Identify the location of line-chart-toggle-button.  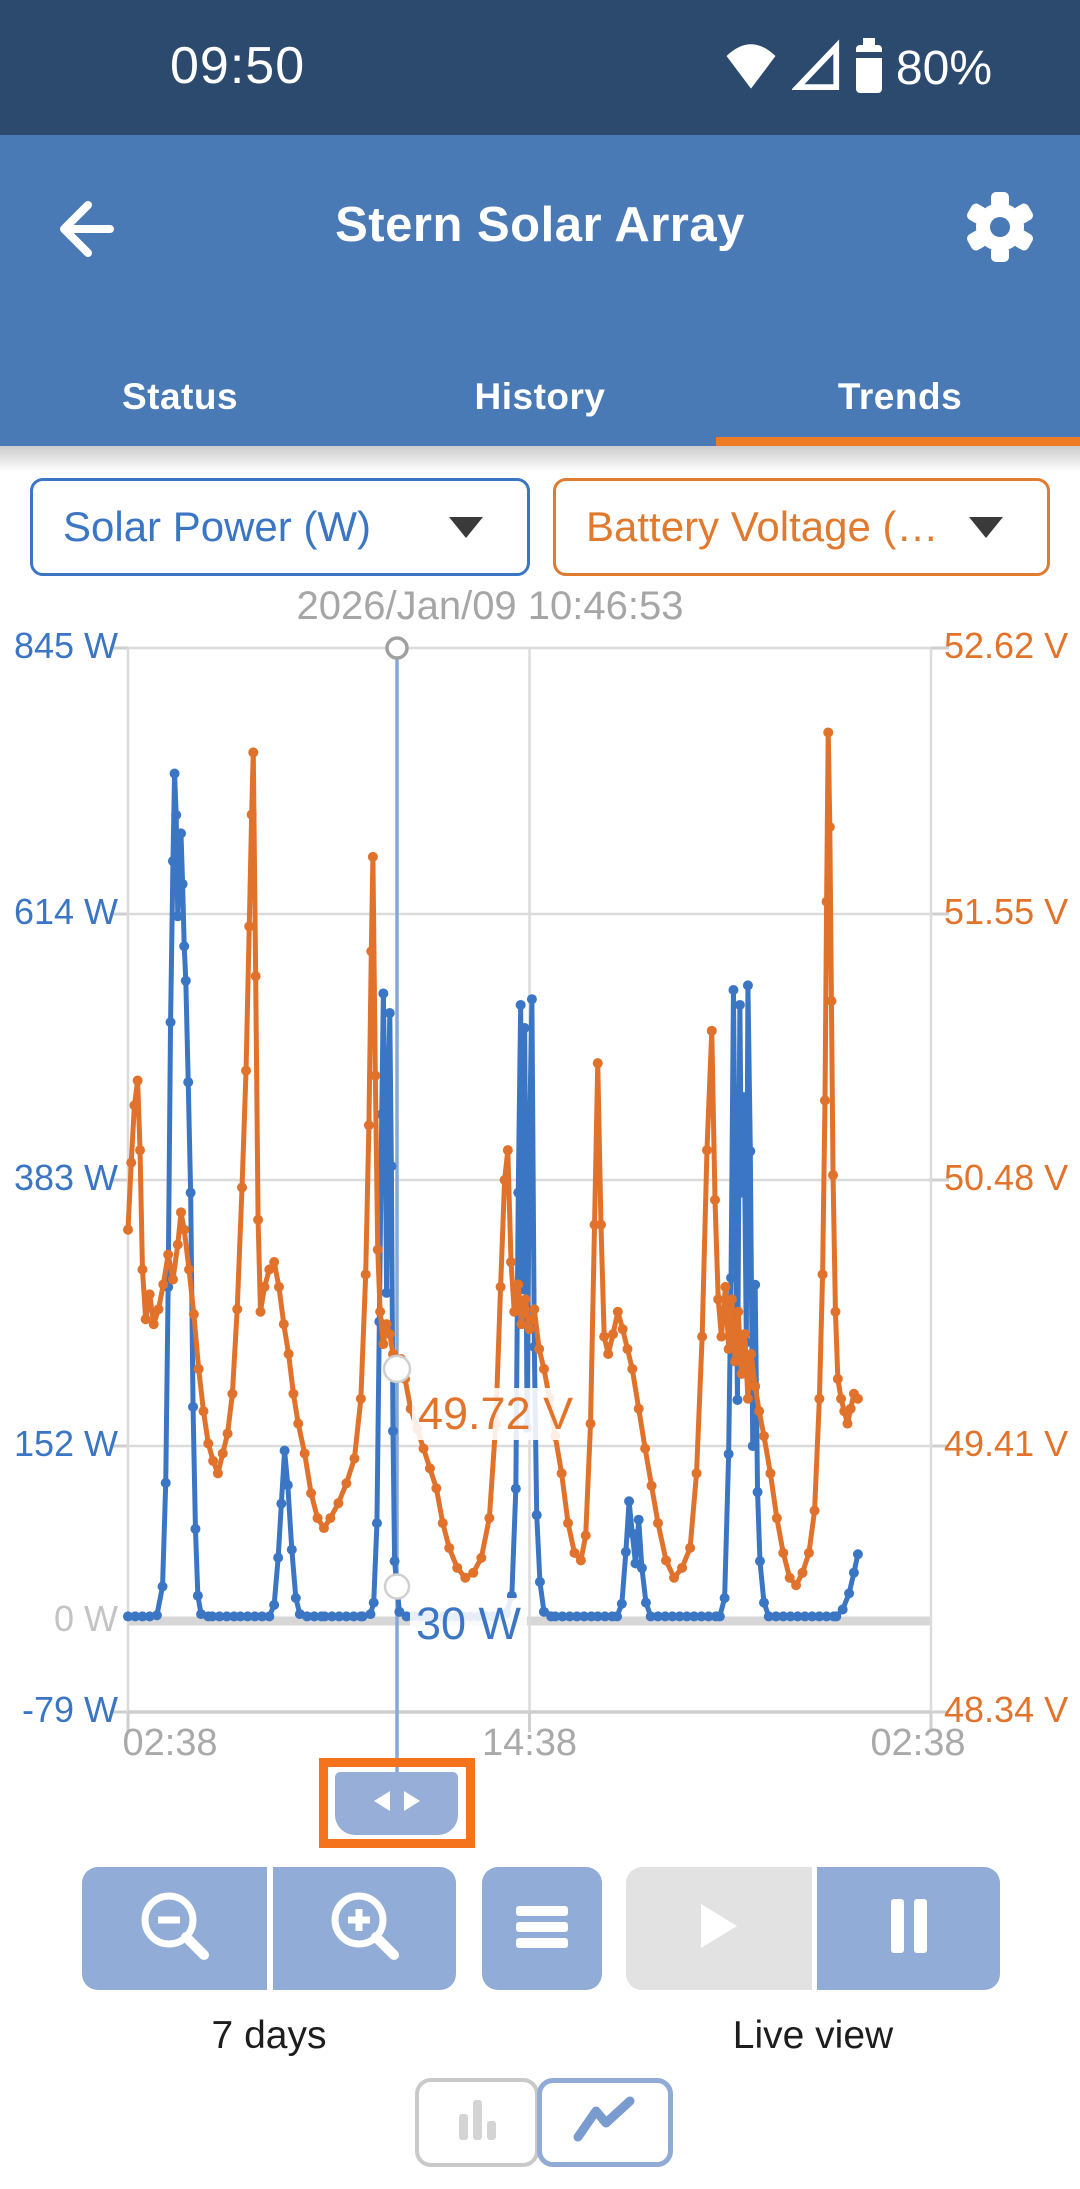
(605, 2122).